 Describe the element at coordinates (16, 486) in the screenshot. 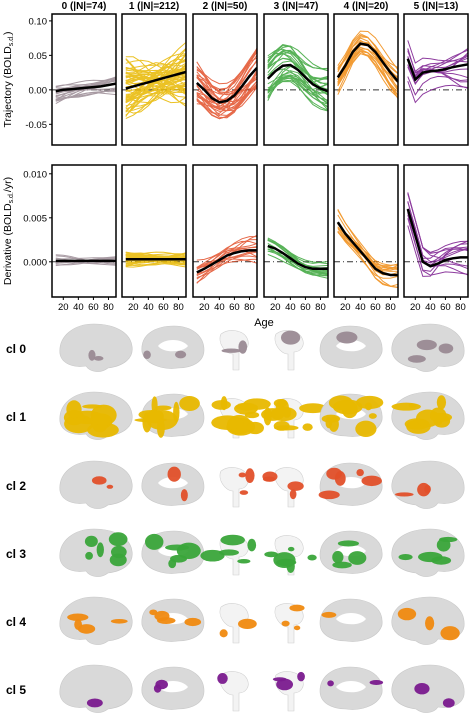

I see `cluster-label: cl 2` at that location.